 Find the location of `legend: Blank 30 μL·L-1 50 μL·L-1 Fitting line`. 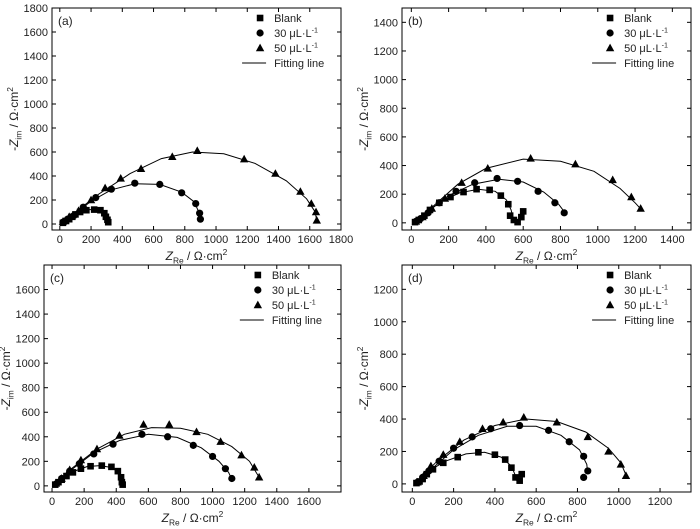

legend: Blank 30 μL·L-1 50 μL·L-1 Fitting line is located at coordinates (633, 298).